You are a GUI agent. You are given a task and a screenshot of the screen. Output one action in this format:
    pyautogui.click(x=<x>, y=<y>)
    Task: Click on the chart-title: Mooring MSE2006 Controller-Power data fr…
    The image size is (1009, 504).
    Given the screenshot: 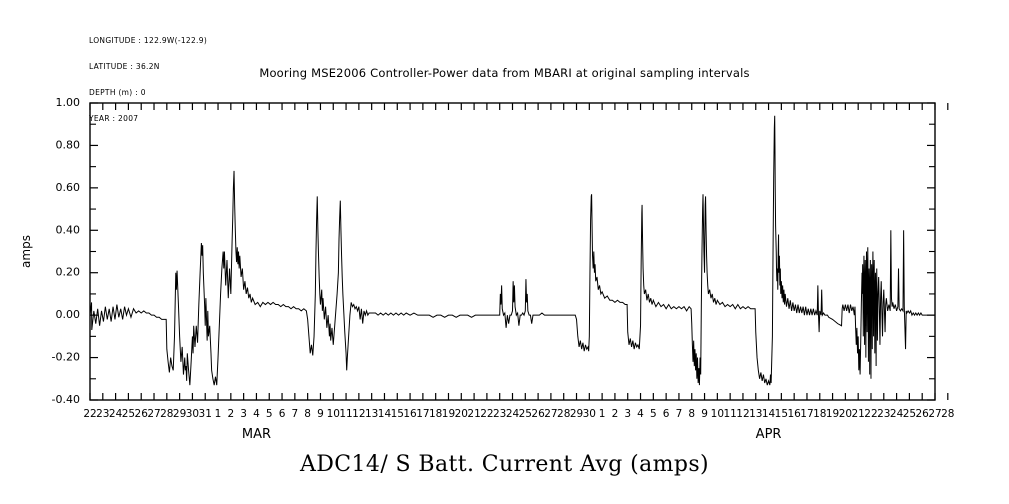 What is the action you would take?
    pyautogui.click(x=504, y=73)
    